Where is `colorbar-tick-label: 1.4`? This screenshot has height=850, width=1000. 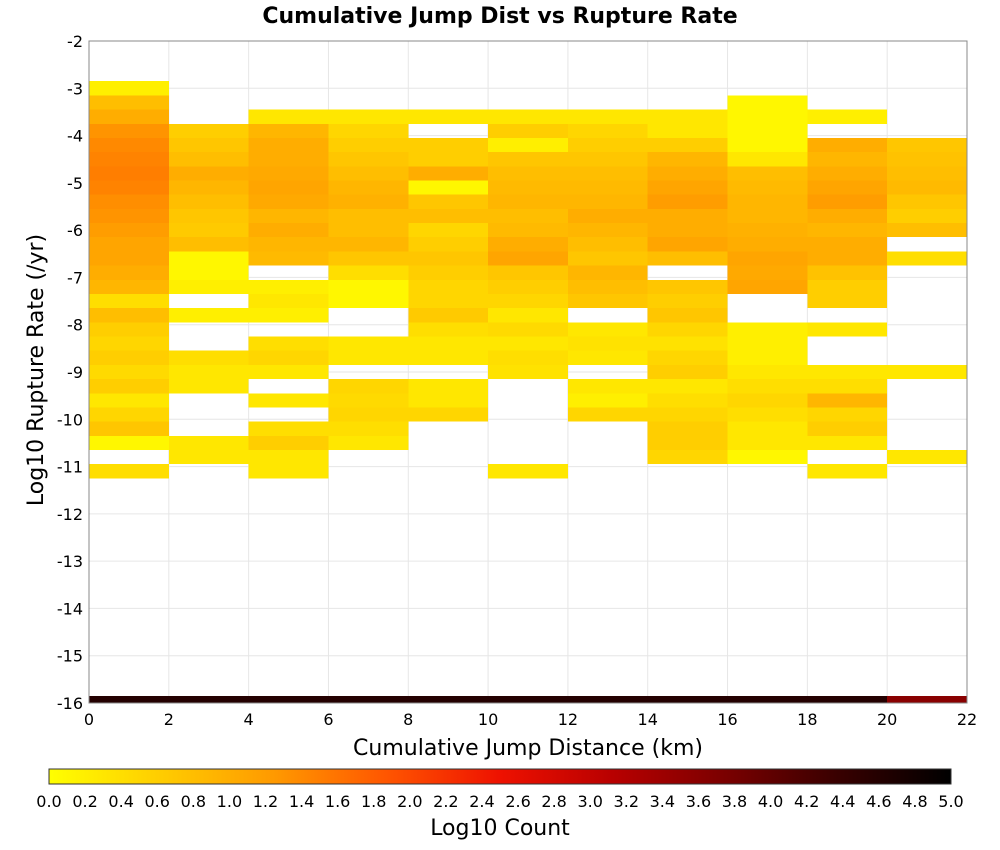
colorbar-tick-label: 1.4 is located at coordinates (301, 801).